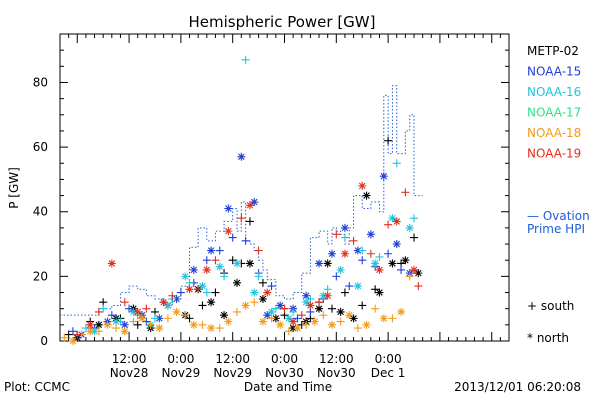 This screenshot has height=400, width=600. Describe the element at coordinates (40, 147) in the screenshot. I see `y-tick-label: 60` at that location.